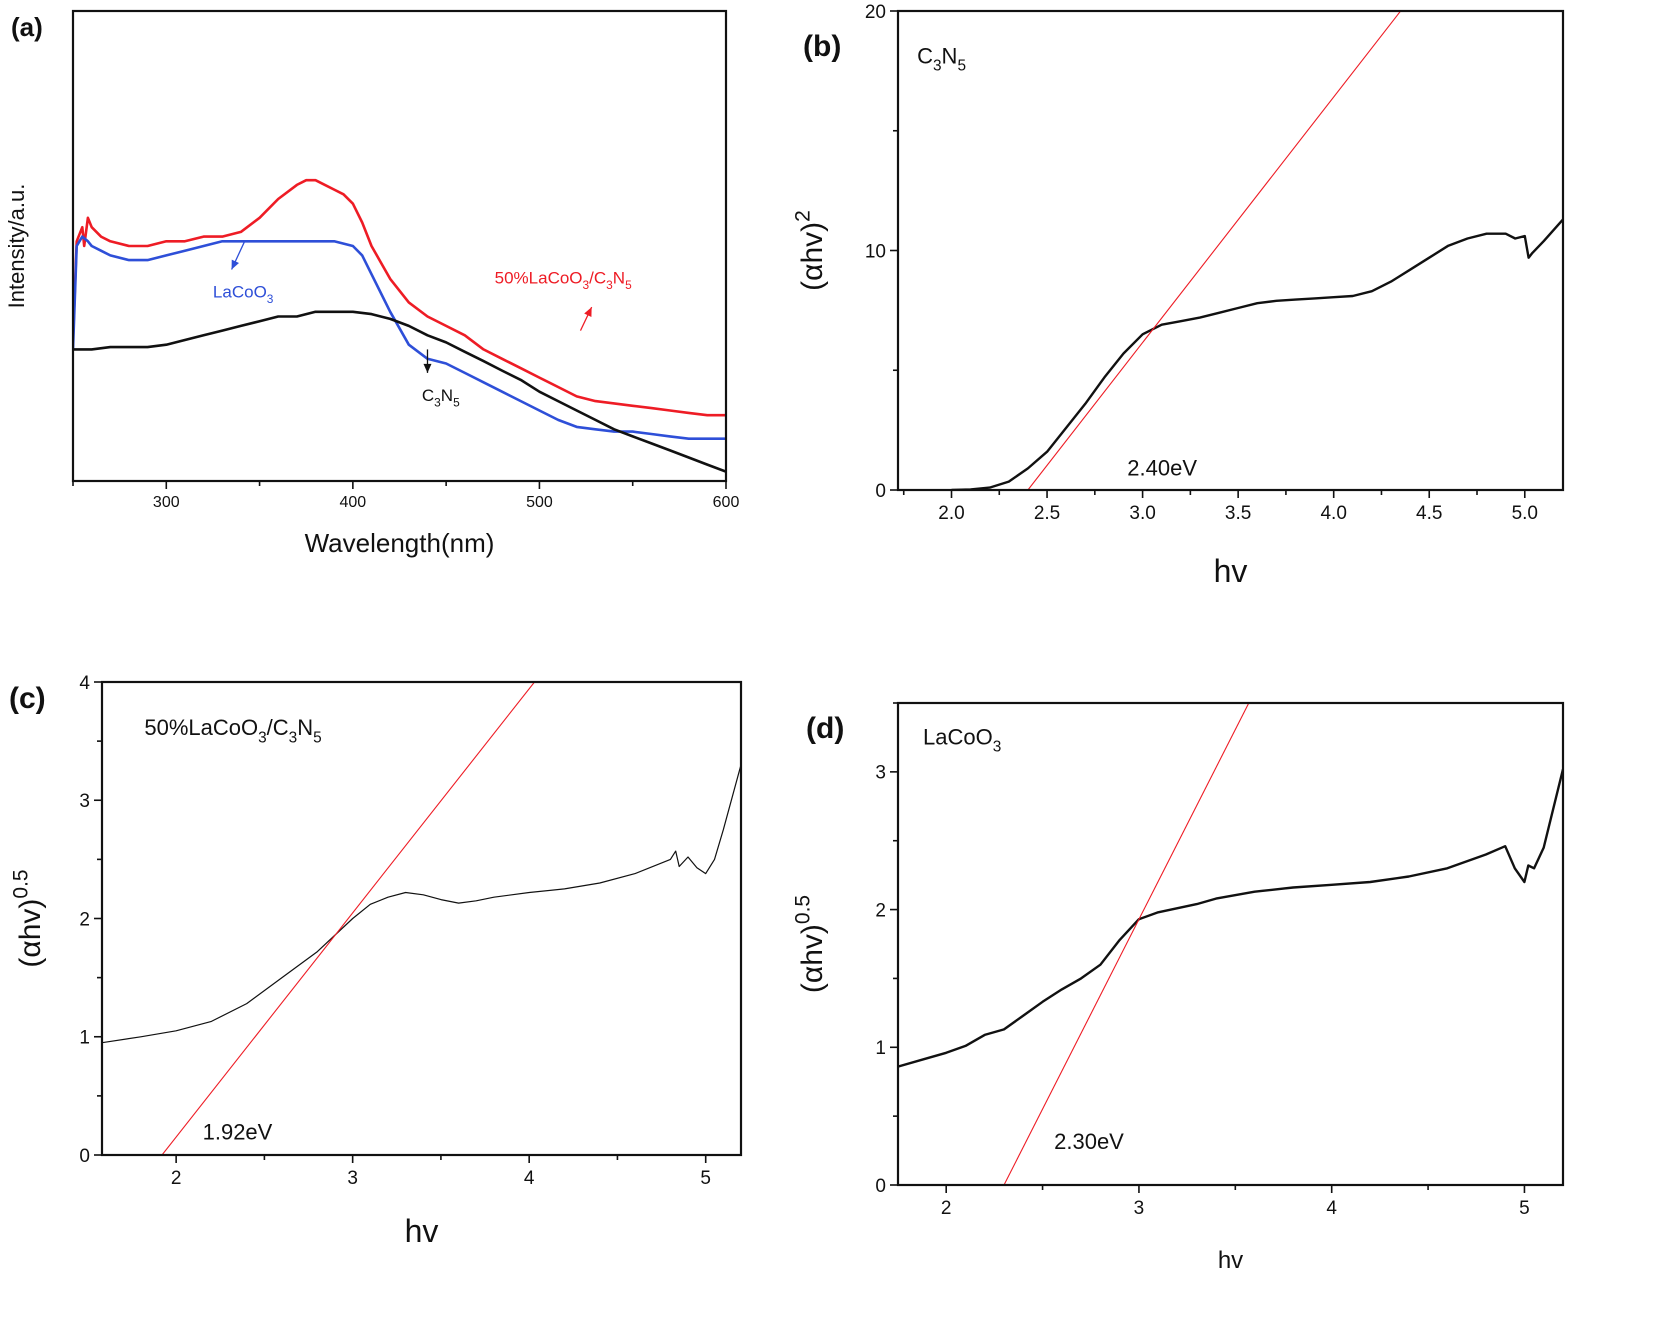 This screenshot has height=1341, width=1654. What do you see at coordinates (1429, 513) in the screenshot?
I see `x-tick-label: 4.5` at bounding box center [1429, 513].